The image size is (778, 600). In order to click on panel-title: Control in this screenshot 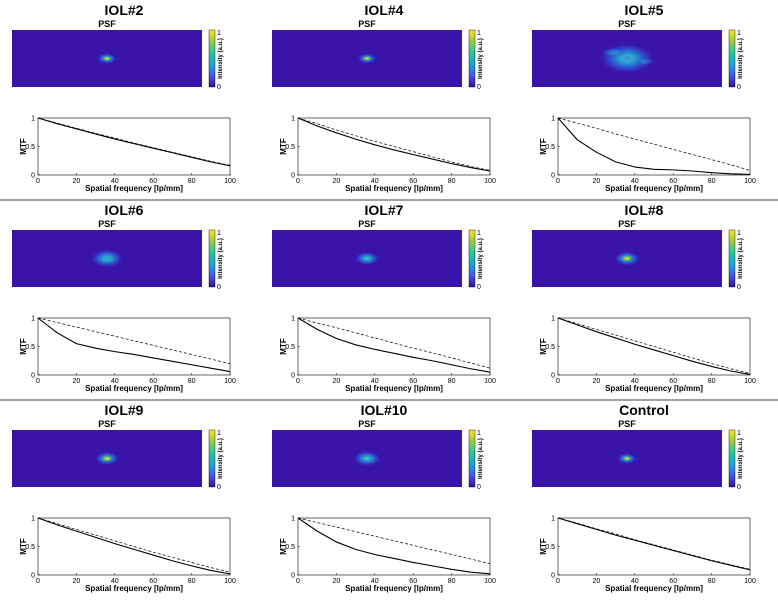, I will do `click(644, 410)`.